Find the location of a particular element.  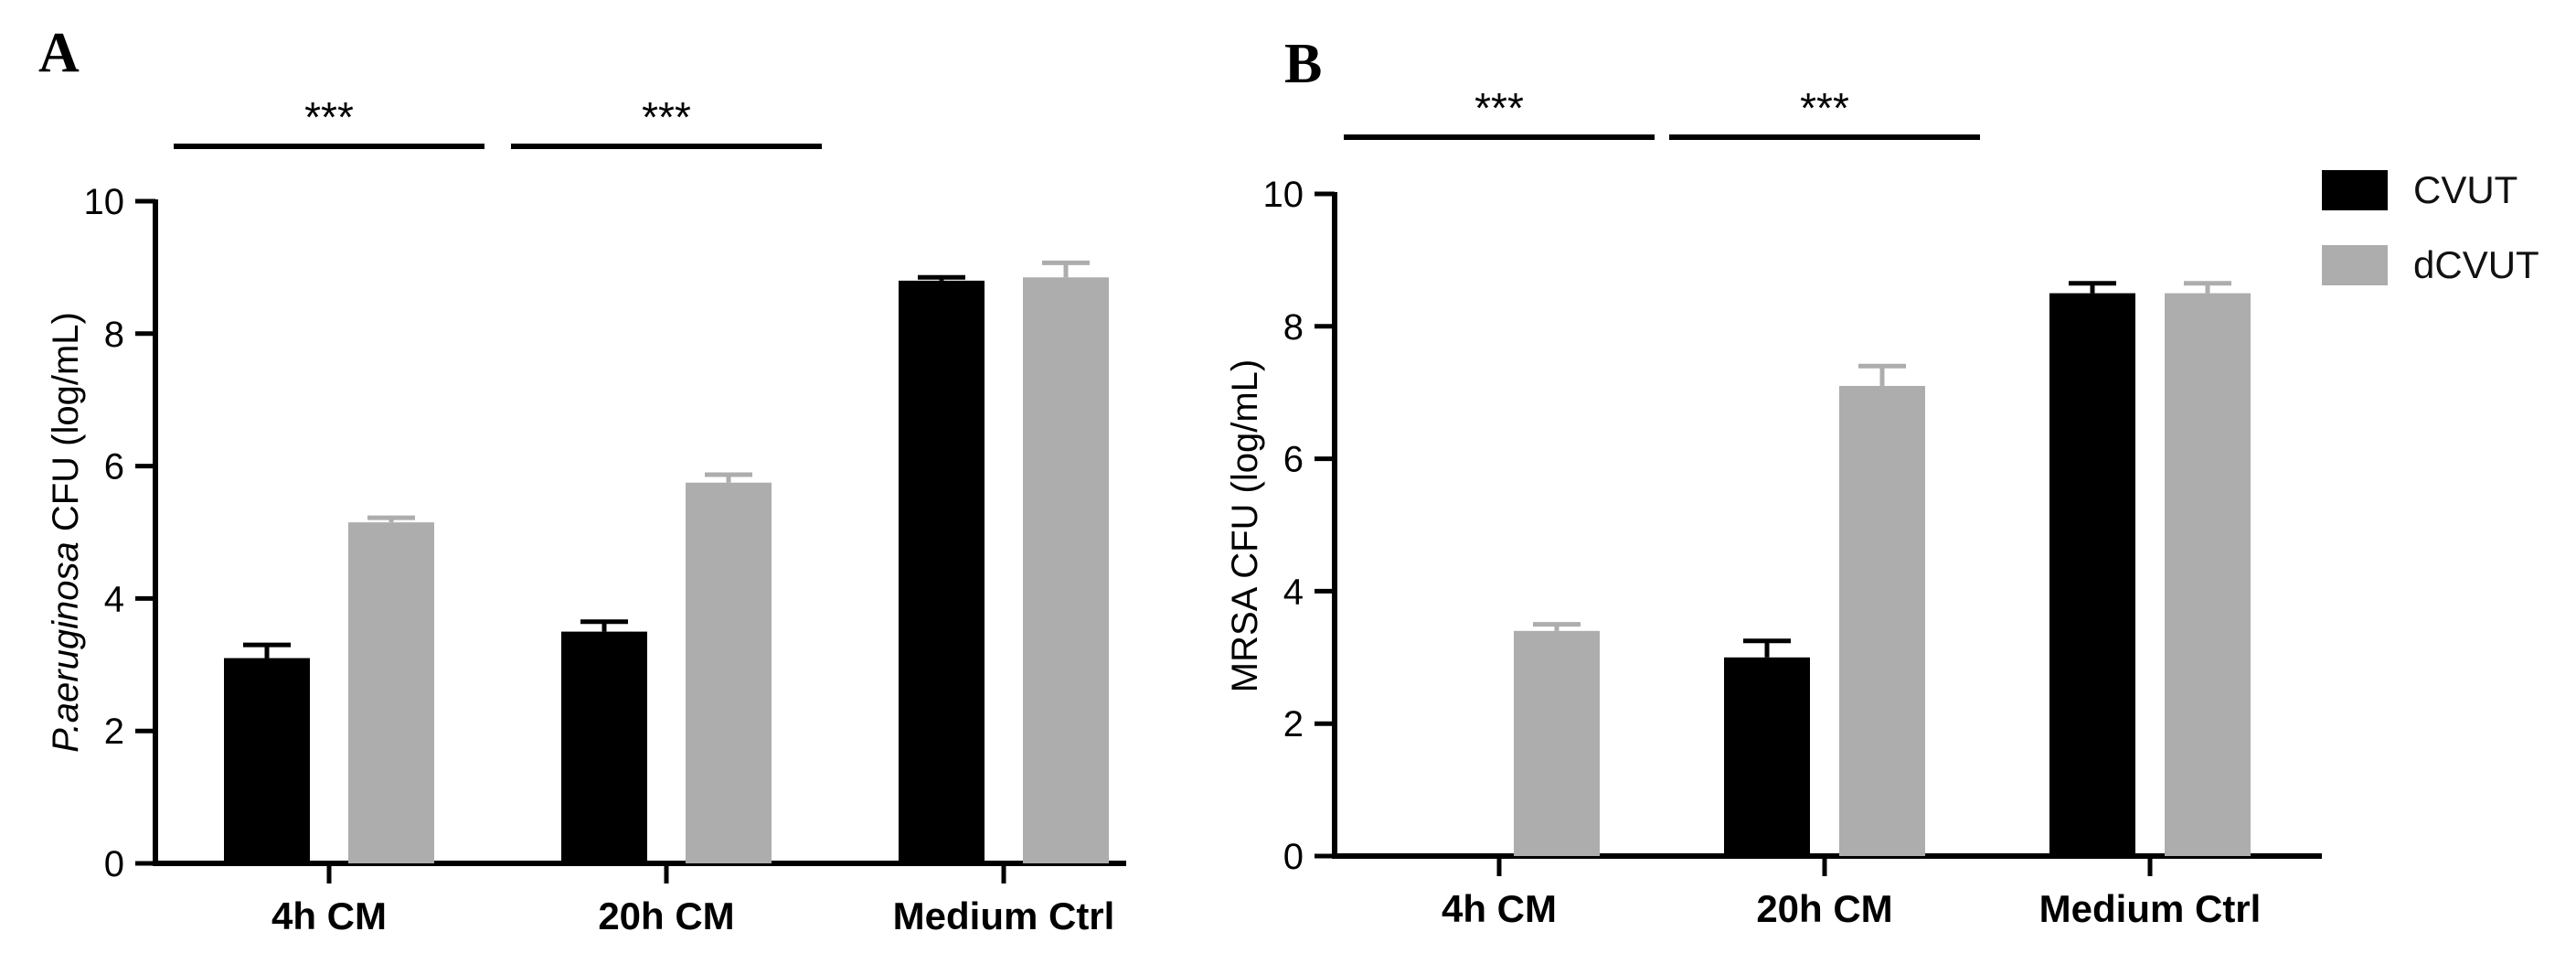

panel-letter-b: B is located at coordinates (1303, 64).